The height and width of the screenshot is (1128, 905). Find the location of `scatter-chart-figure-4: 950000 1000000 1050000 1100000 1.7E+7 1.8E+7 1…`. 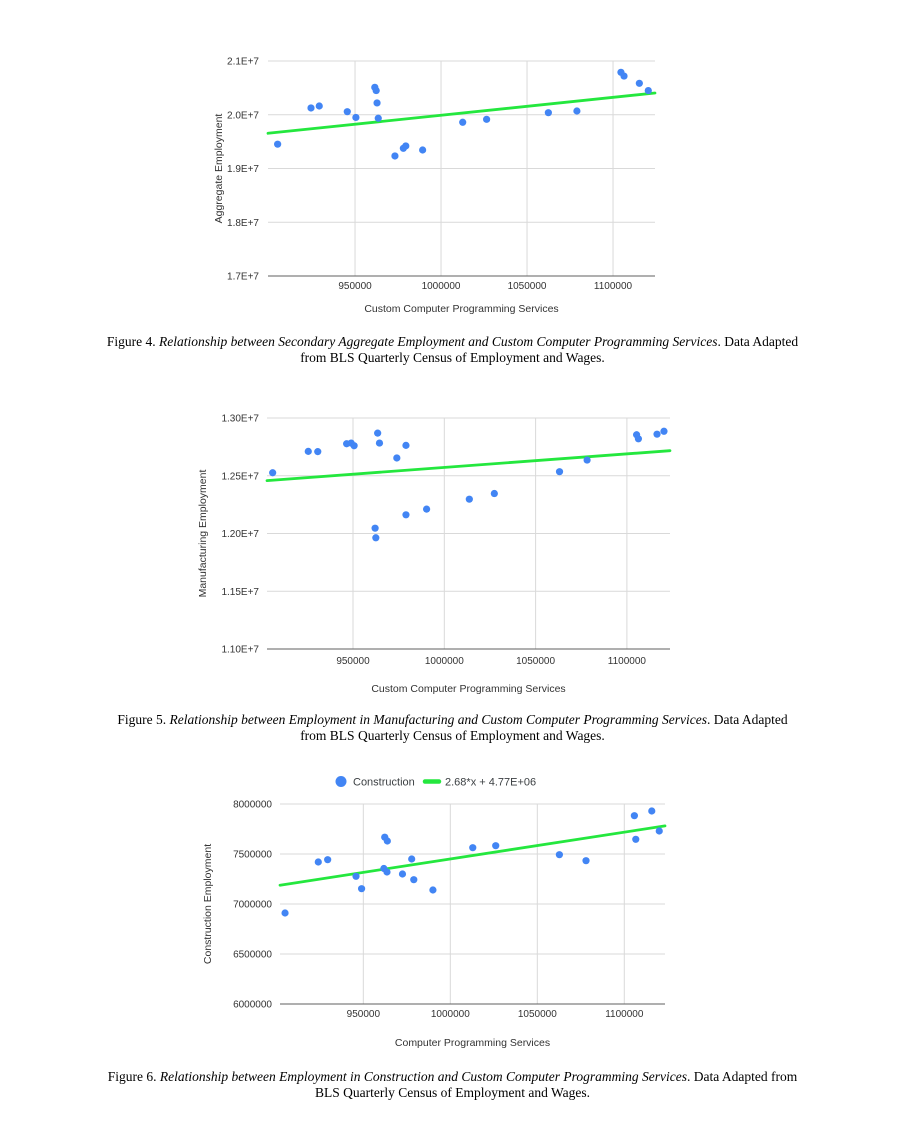

scatter-chart-figure-4: 950000 1000000 1050000 1100000 1.7E+7 1.8E+7 1… is located at coordinates (435, 186).